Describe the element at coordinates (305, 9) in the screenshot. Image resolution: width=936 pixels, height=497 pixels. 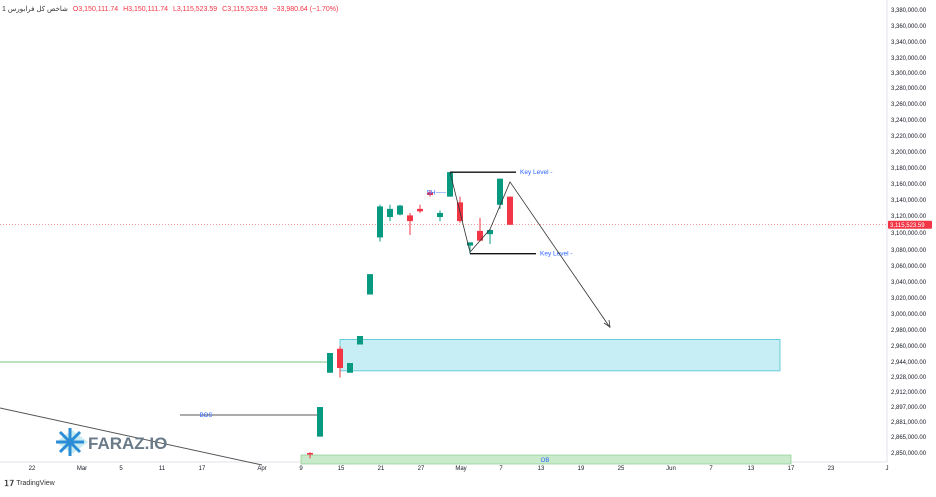
I see `change-value: −33,980.64 (−1.70%)` at that location.